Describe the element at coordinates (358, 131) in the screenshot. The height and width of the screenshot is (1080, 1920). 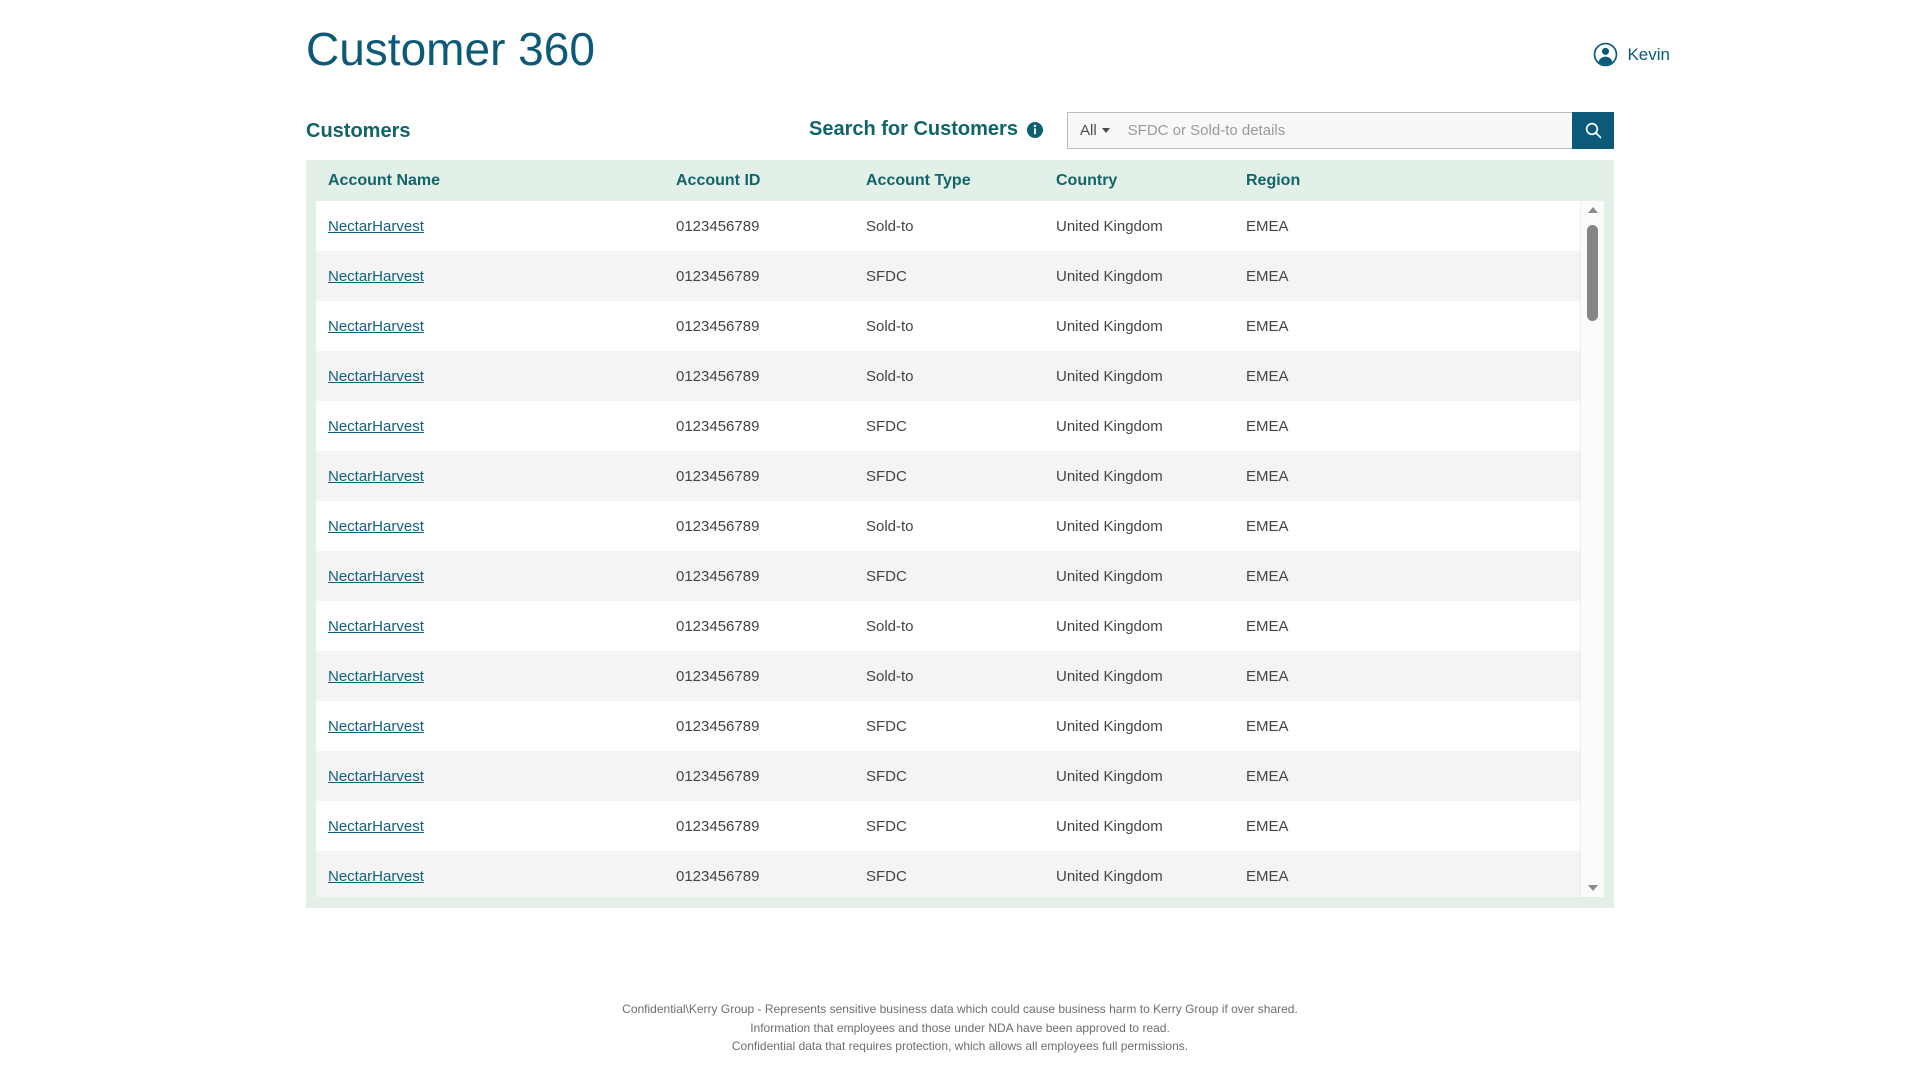
I see `customers-section-label: Customers` at that location.